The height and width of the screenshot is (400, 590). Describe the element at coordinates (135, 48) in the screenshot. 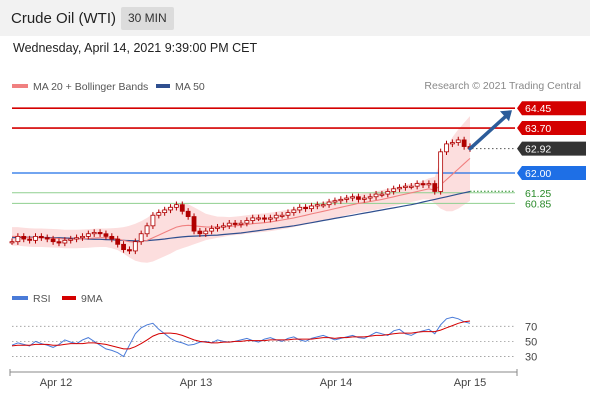

I see `chart-datetime: Wednesday, April 14, 2021 9:39:00 PM CET` at that location.